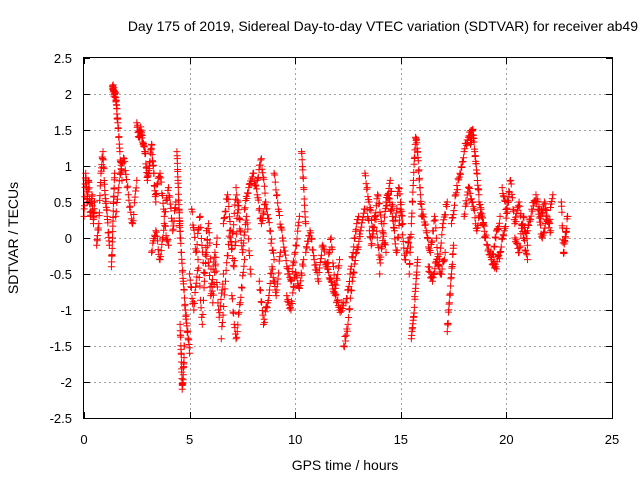 The width and height of the screenshot is (640, 480). Describe the element at coordinates (83, 439) in the screenshot. I see `x-tick-label: 0` at that location.